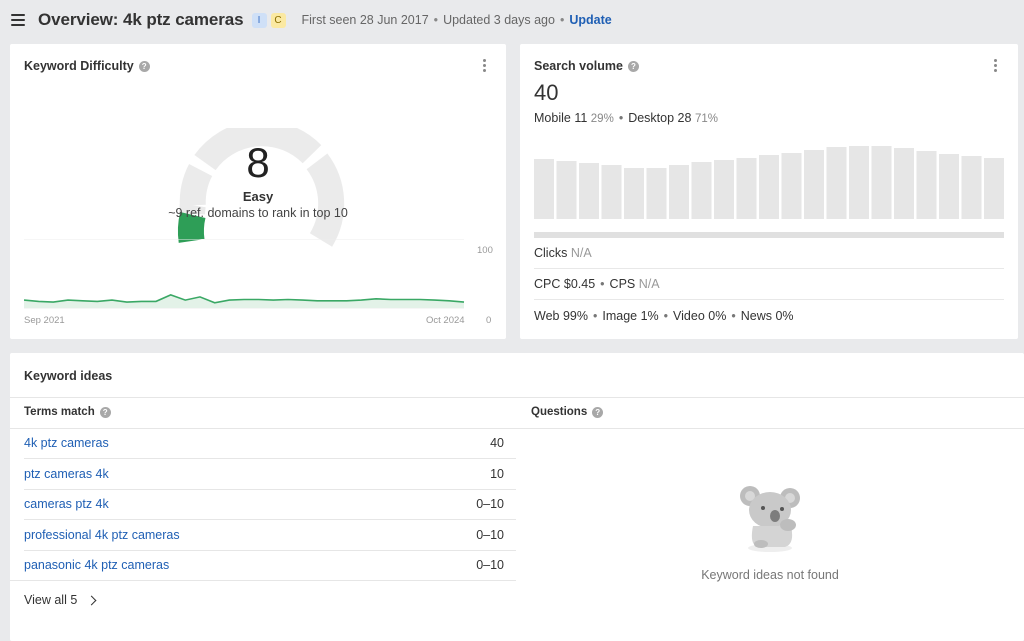 This screenshot has width=1024, height=641. Describe the element at coordinates (59, 412) in the screenshot. I see `terms-match-title: Terms match` at that location.